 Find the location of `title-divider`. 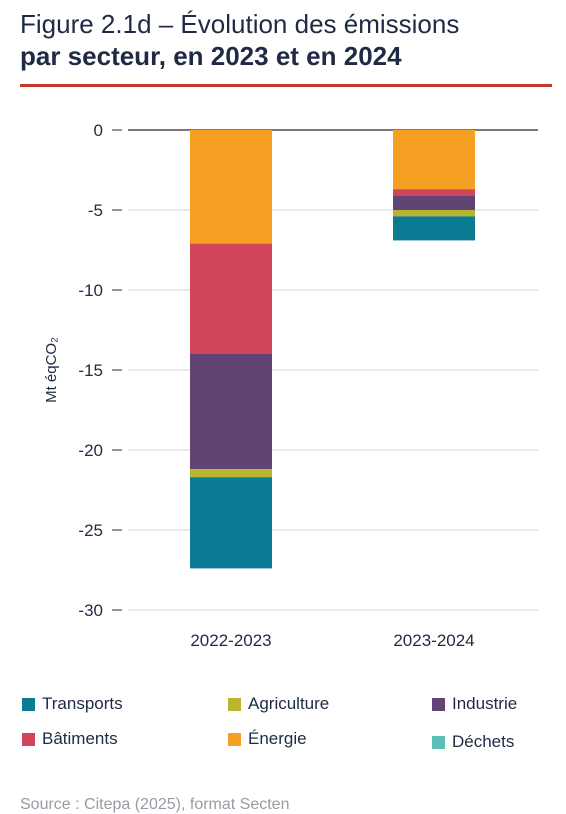

title-divider is located at coordinates (286, 85).